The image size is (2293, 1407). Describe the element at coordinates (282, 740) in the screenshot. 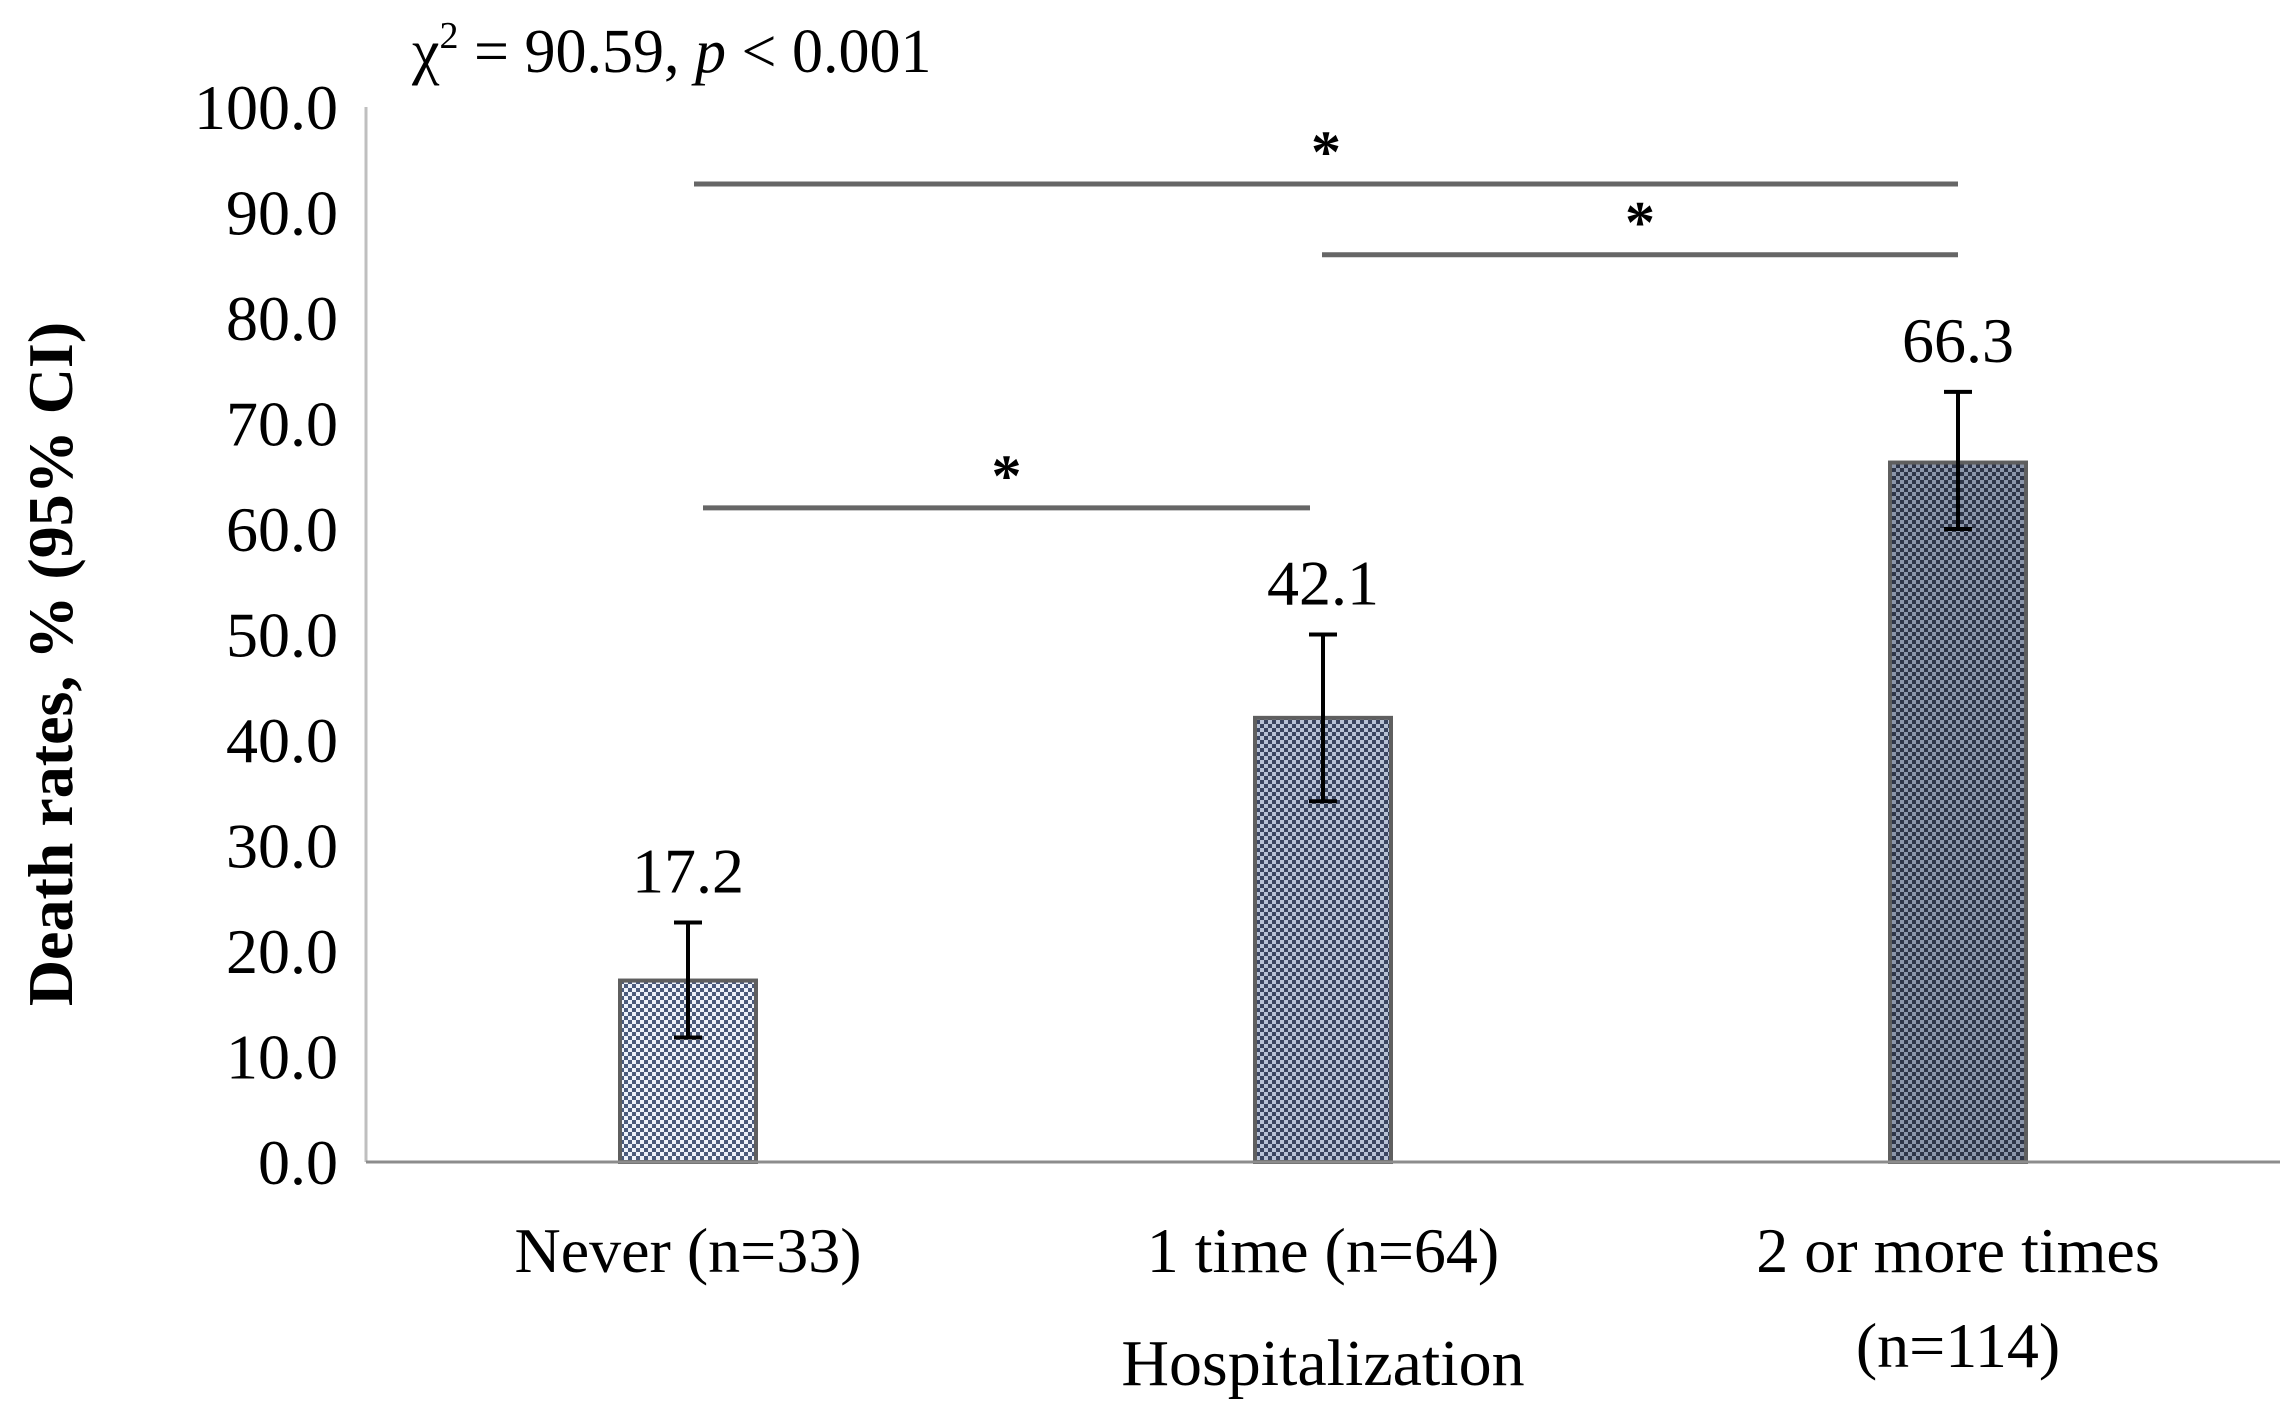

I see `y-tick-label: 40.0` at that location.